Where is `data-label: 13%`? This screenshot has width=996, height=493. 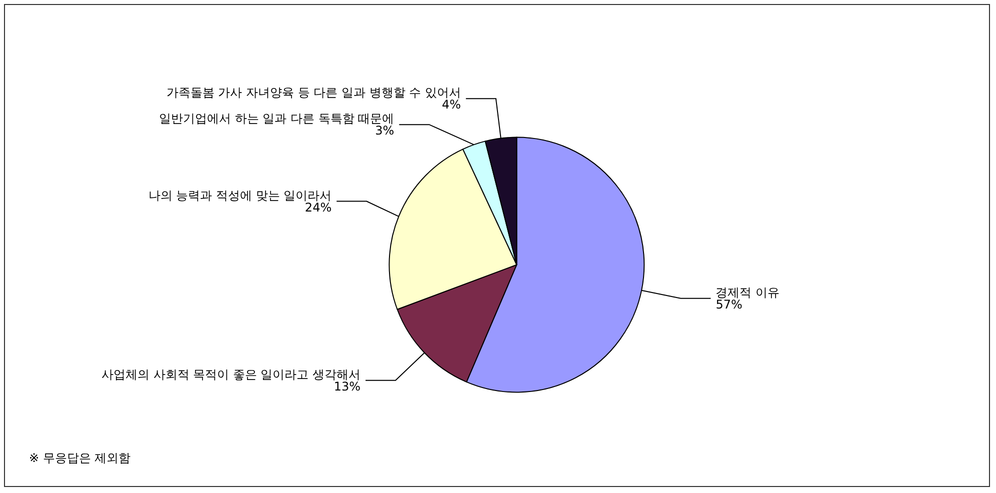
data-label: 13% is located at coordinates (347, 386).